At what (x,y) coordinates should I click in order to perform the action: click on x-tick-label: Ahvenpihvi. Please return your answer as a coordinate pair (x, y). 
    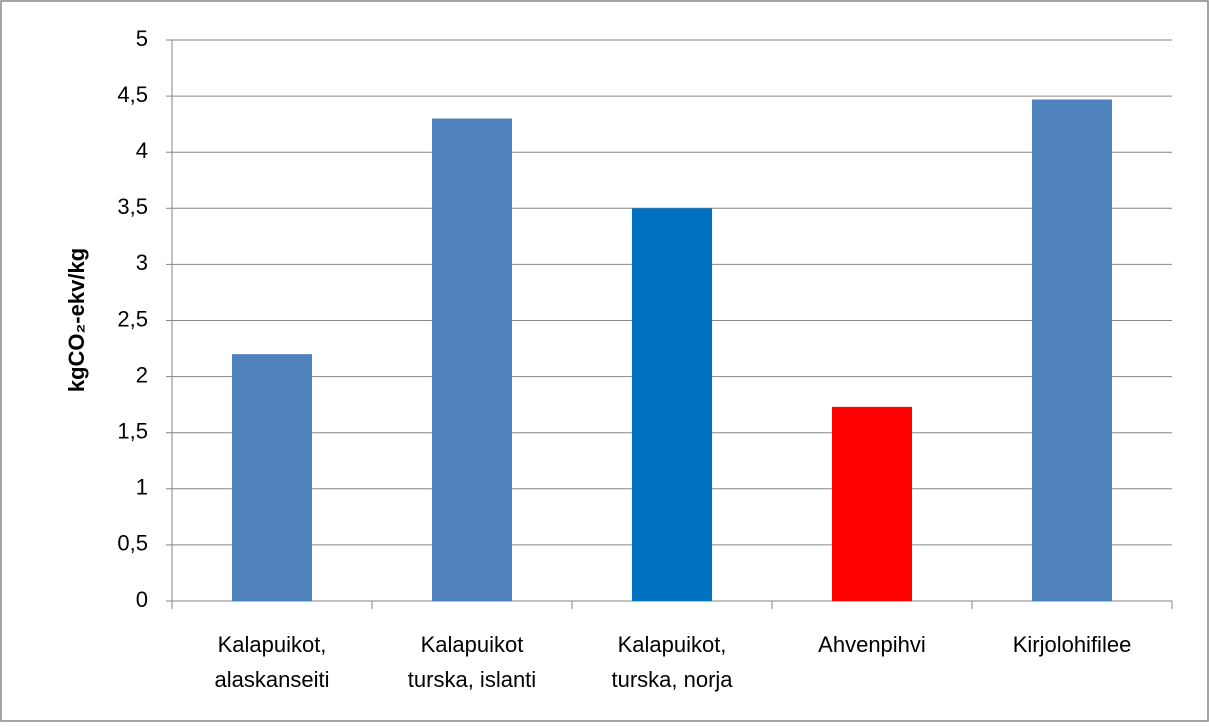
    Looking at the image, I should click on (872, 644).